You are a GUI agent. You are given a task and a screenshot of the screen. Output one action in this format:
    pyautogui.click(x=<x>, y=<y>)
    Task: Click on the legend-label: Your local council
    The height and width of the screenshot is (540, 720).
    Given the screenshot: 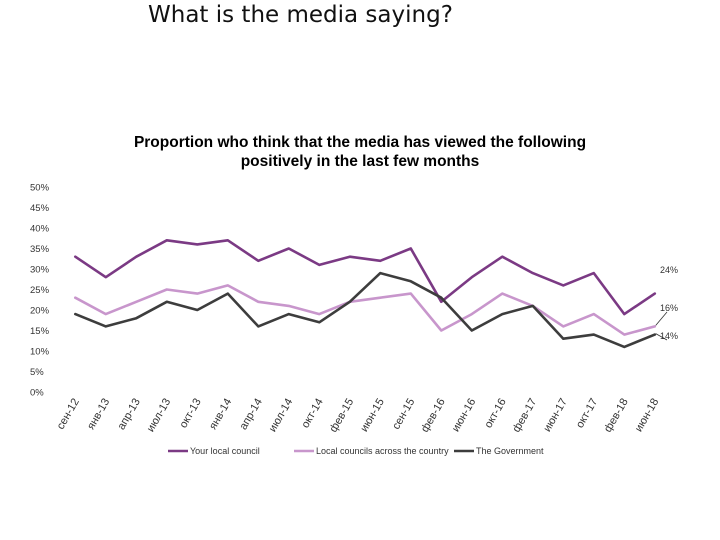 What is the action you would take?
    pyautogui.click(x=225, y=451)
    